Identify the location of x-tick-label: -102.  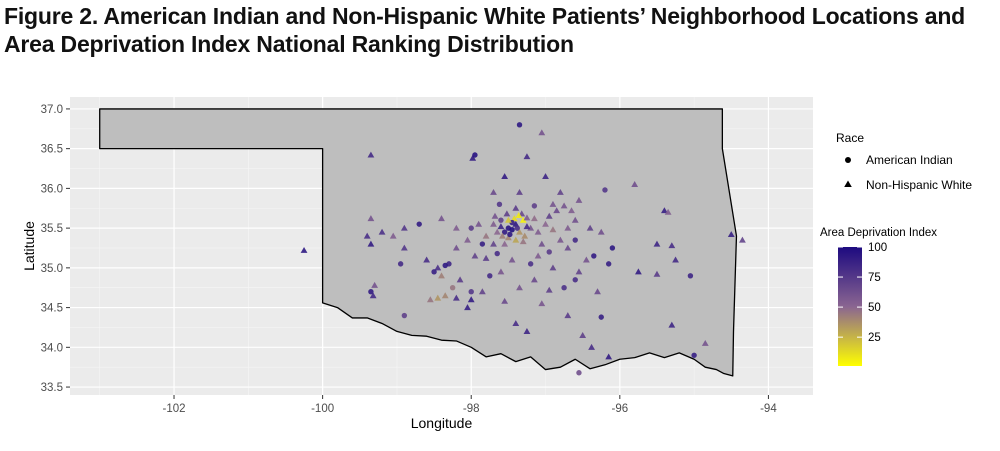
(174, 409).